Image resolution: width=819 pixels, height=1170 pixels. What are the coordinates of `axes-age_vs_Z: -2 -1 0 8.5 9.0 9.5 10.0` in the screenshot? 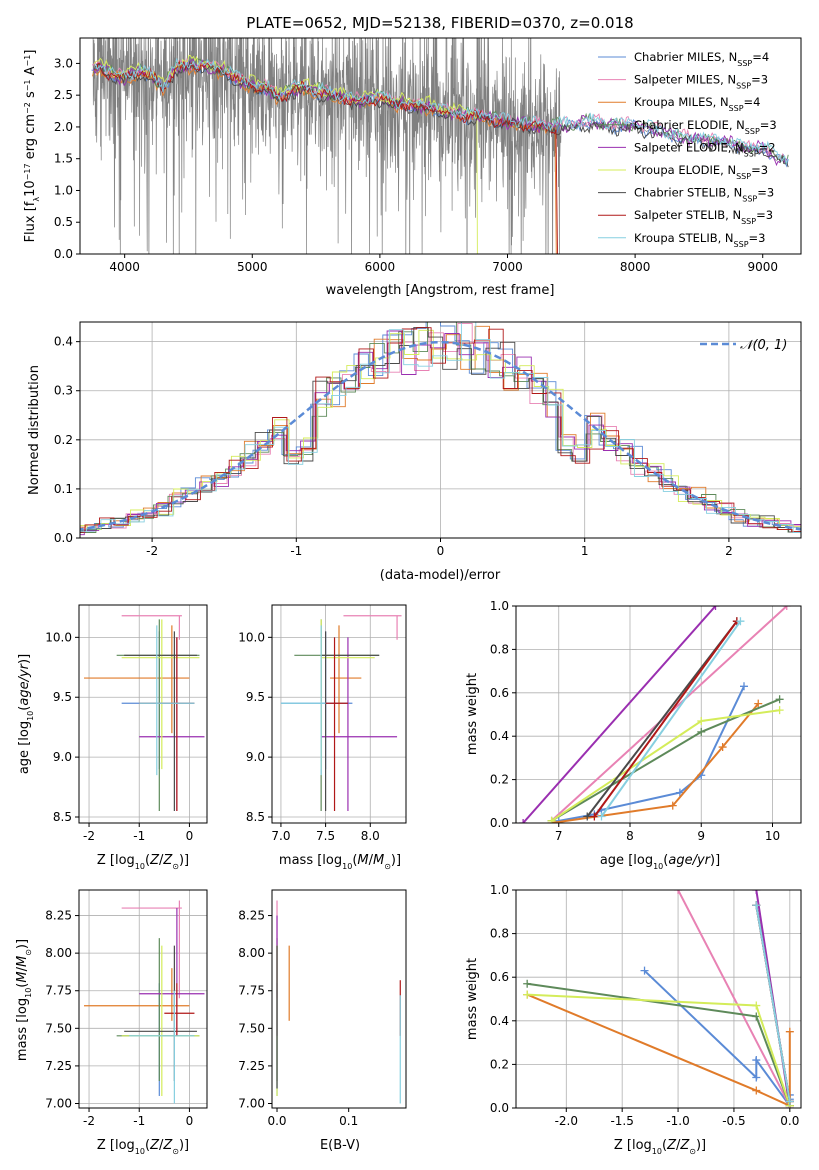 It's located at (126, 723).